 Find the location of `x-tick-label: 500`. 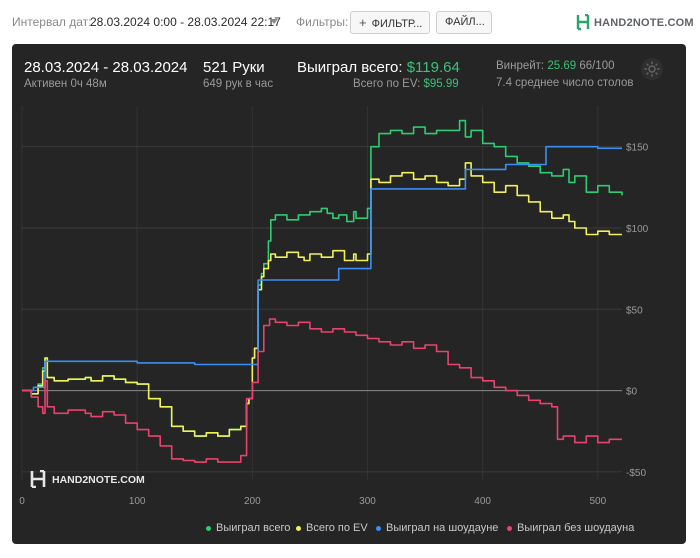

x-tick-label: 500 is located at coordinates (597, 501).